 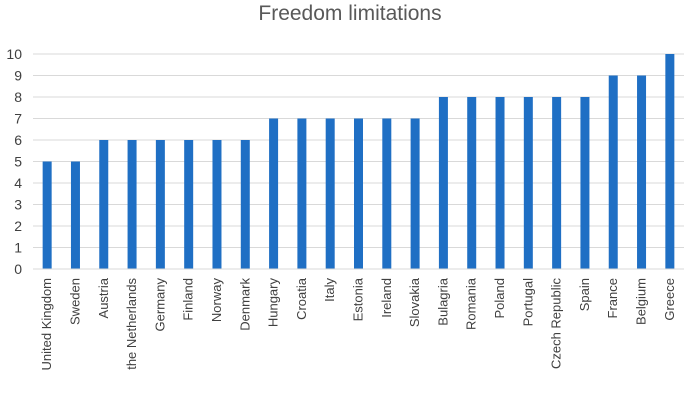 What do you see at coordinates (386, 298) in the screenshot?
I see `x-tick-label: Ireland` at bounding box center [386, 298].